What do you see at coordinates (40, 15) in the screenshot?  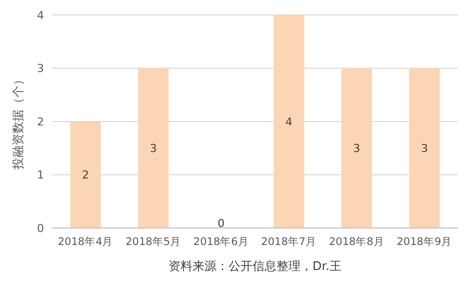 I see `y-tick-label: 4` at bounding box center [40, 15].